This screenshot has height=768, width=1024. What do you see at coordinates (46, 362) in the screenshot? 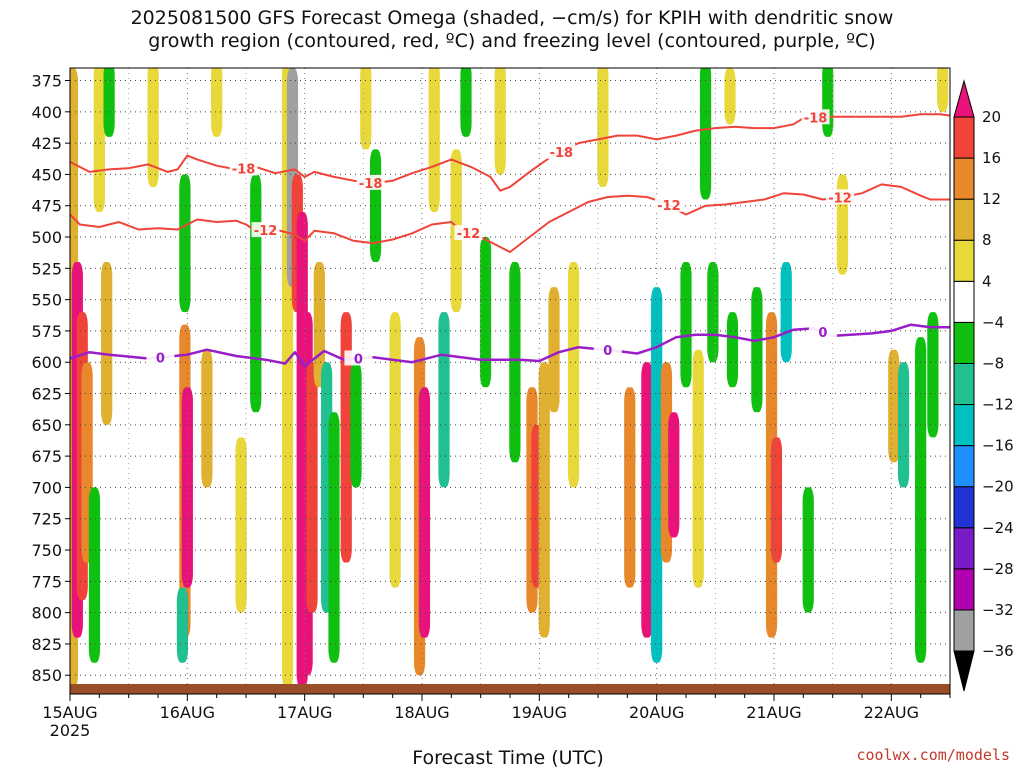
I see `y-tick-label: 600` at bounding box center [46, 362].